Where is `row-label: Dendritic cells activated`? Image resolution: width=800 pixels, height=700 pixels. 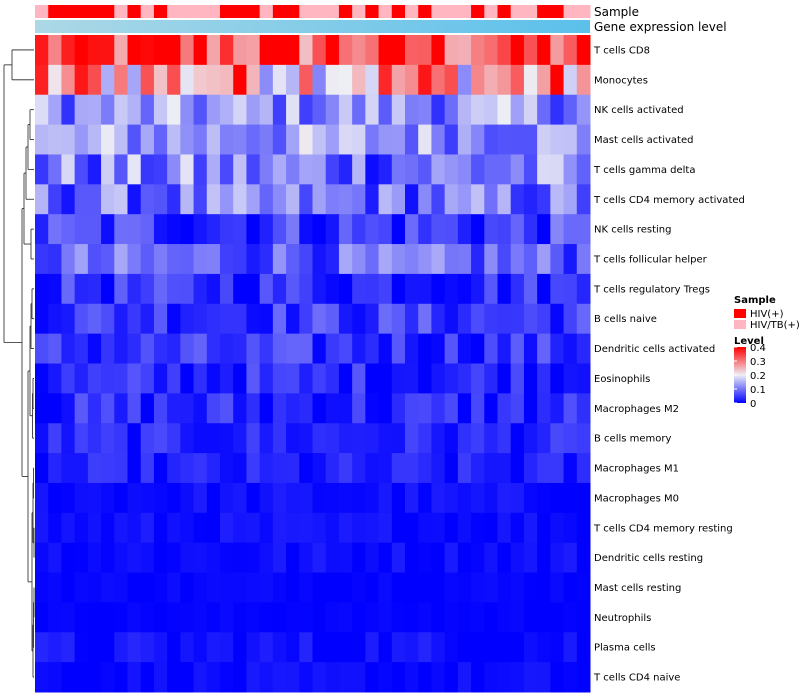 row-label: Dendritic cells activated is located at coordinates (654, 349).